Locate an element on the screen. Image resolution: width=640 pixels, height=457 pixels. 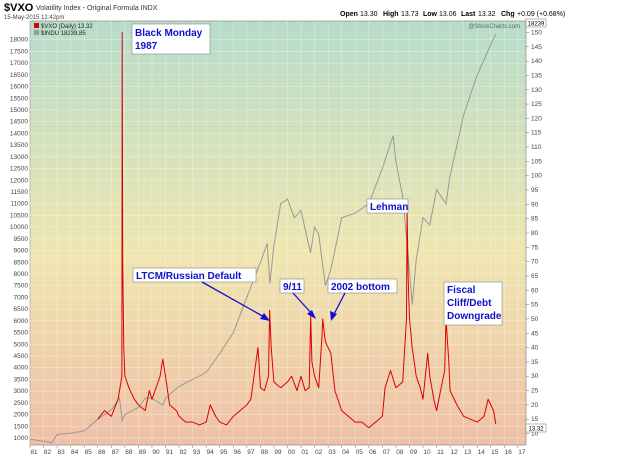
right-tick-label: 150 is located at coordinates (536, 32).